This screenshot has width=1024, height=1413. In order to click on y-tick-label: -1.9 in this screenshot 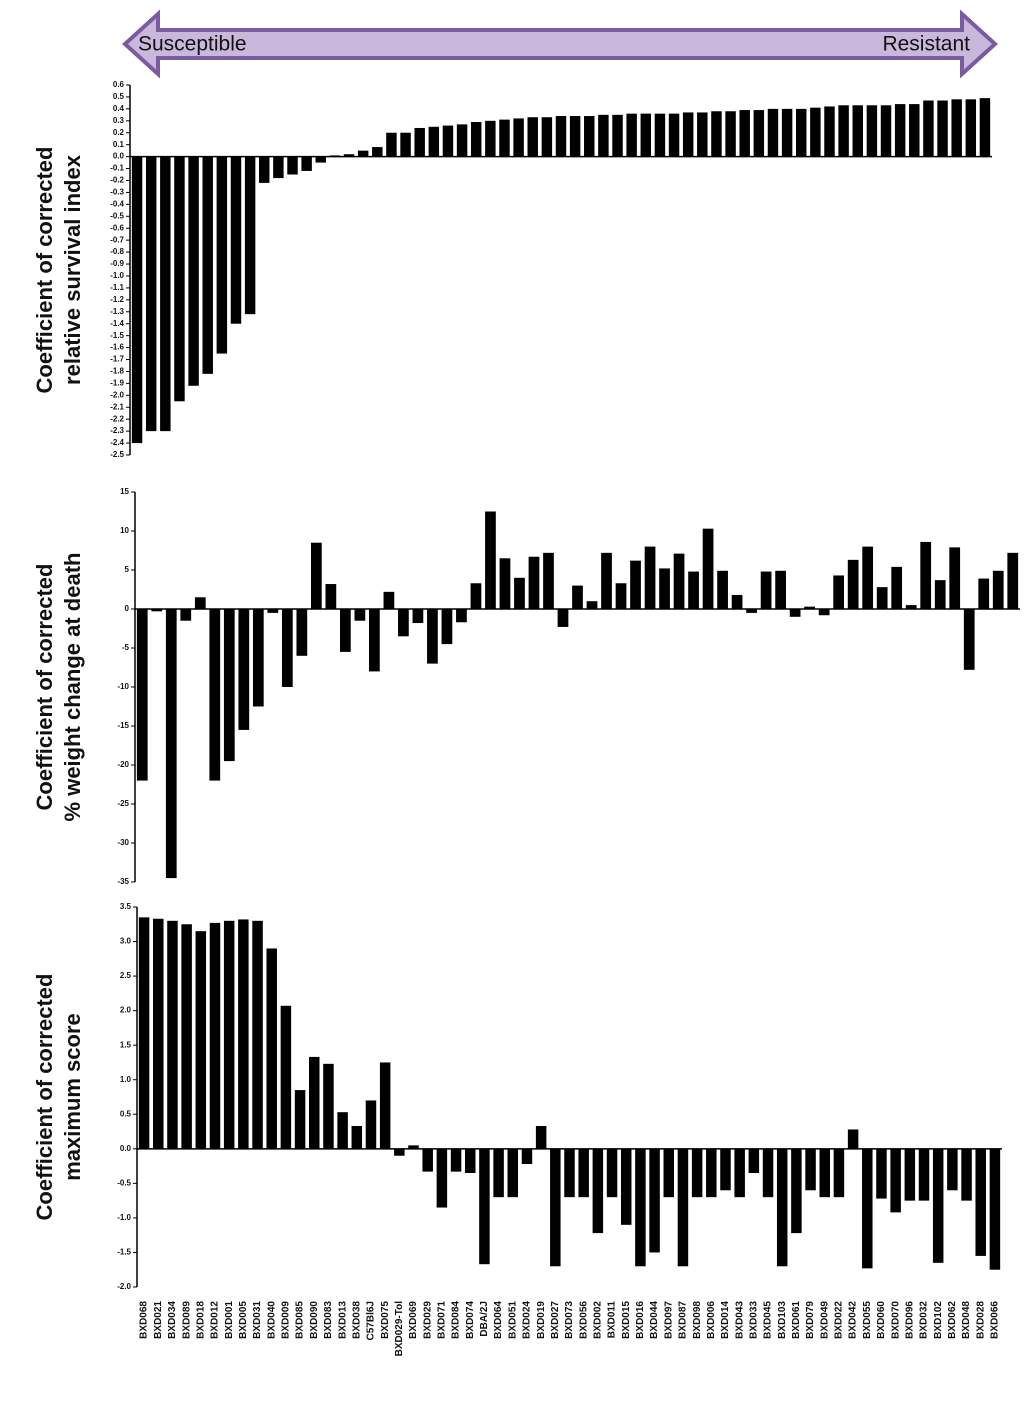, I will do `click(117, 382)`.